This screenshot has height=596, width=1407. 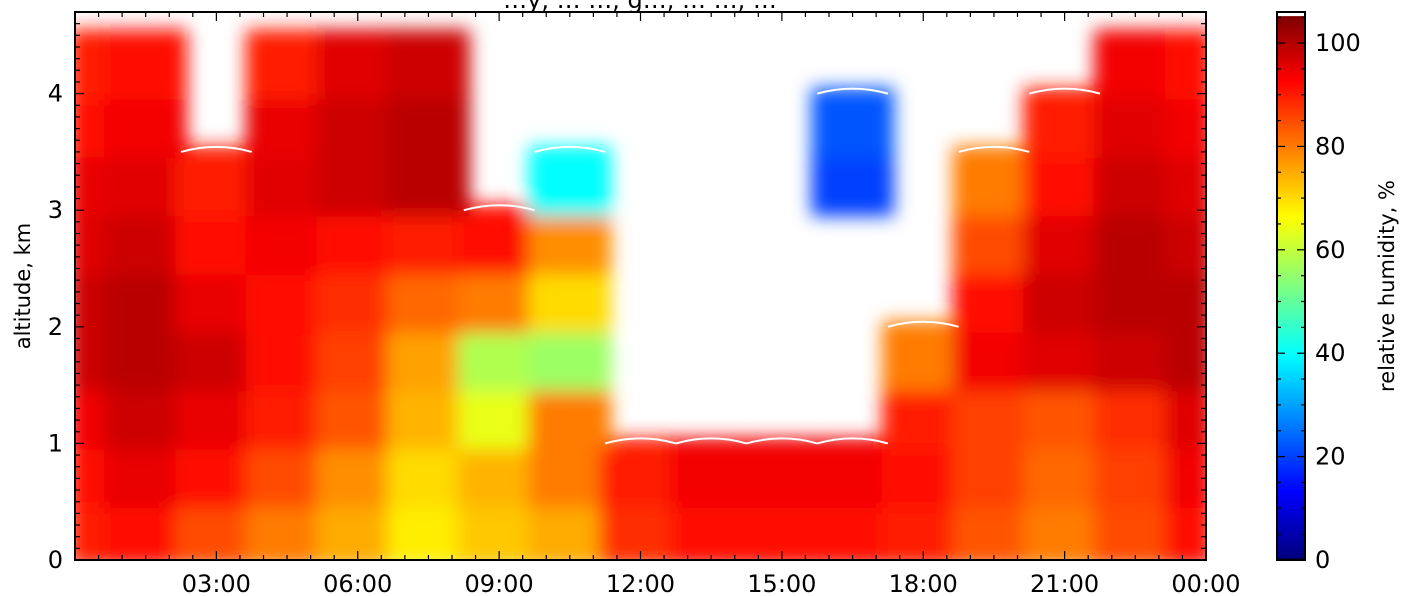 What do you see at coordinates (1322, 560) in the screenshot?
I see `colorbar-tick-label: 0` at bounding box center [1322, 560].